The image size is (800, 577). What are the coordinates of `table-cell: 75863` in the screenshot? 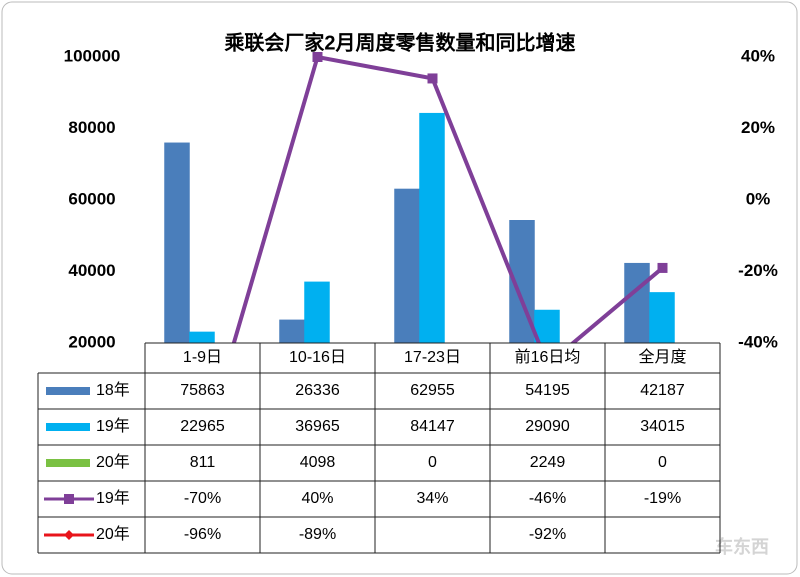 It's located at (202, 390).